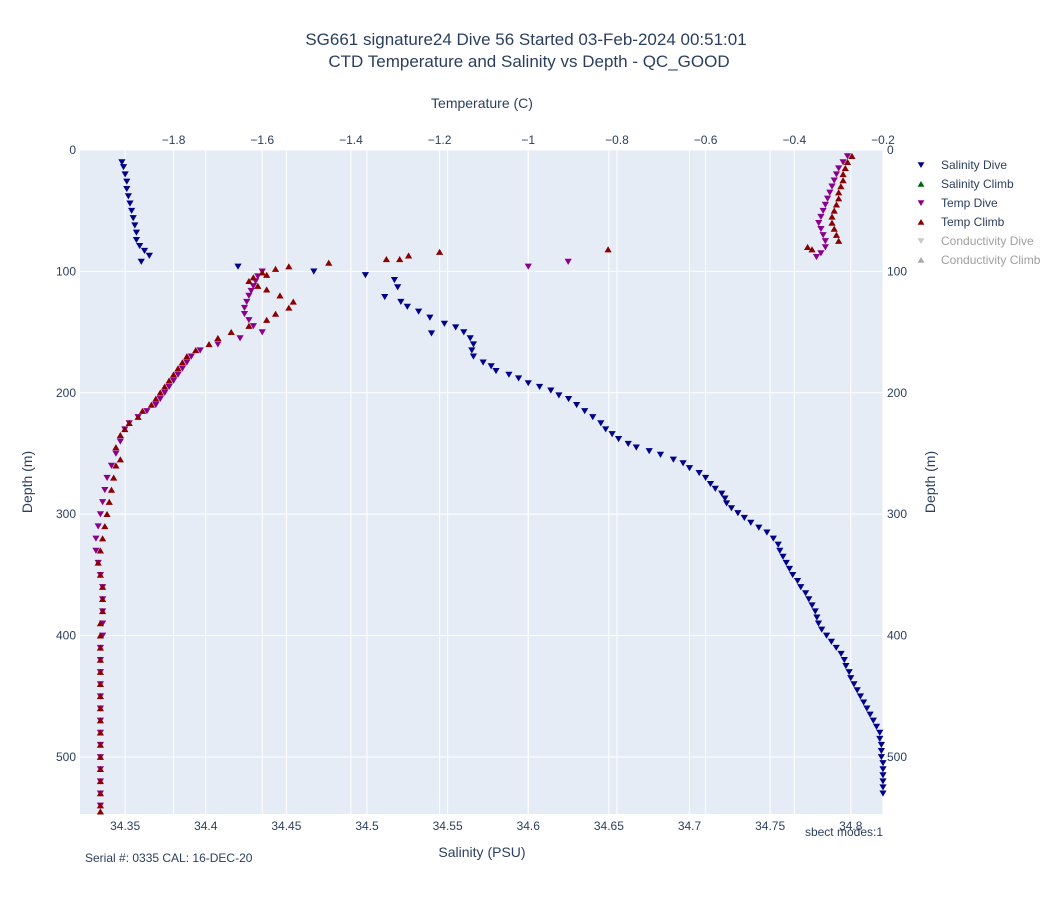 This screenshot has height=899, width=1058. Describe the element at coordinates (973, 222) in the screenshot. I see `legend-label: Temp Climb` at that location.